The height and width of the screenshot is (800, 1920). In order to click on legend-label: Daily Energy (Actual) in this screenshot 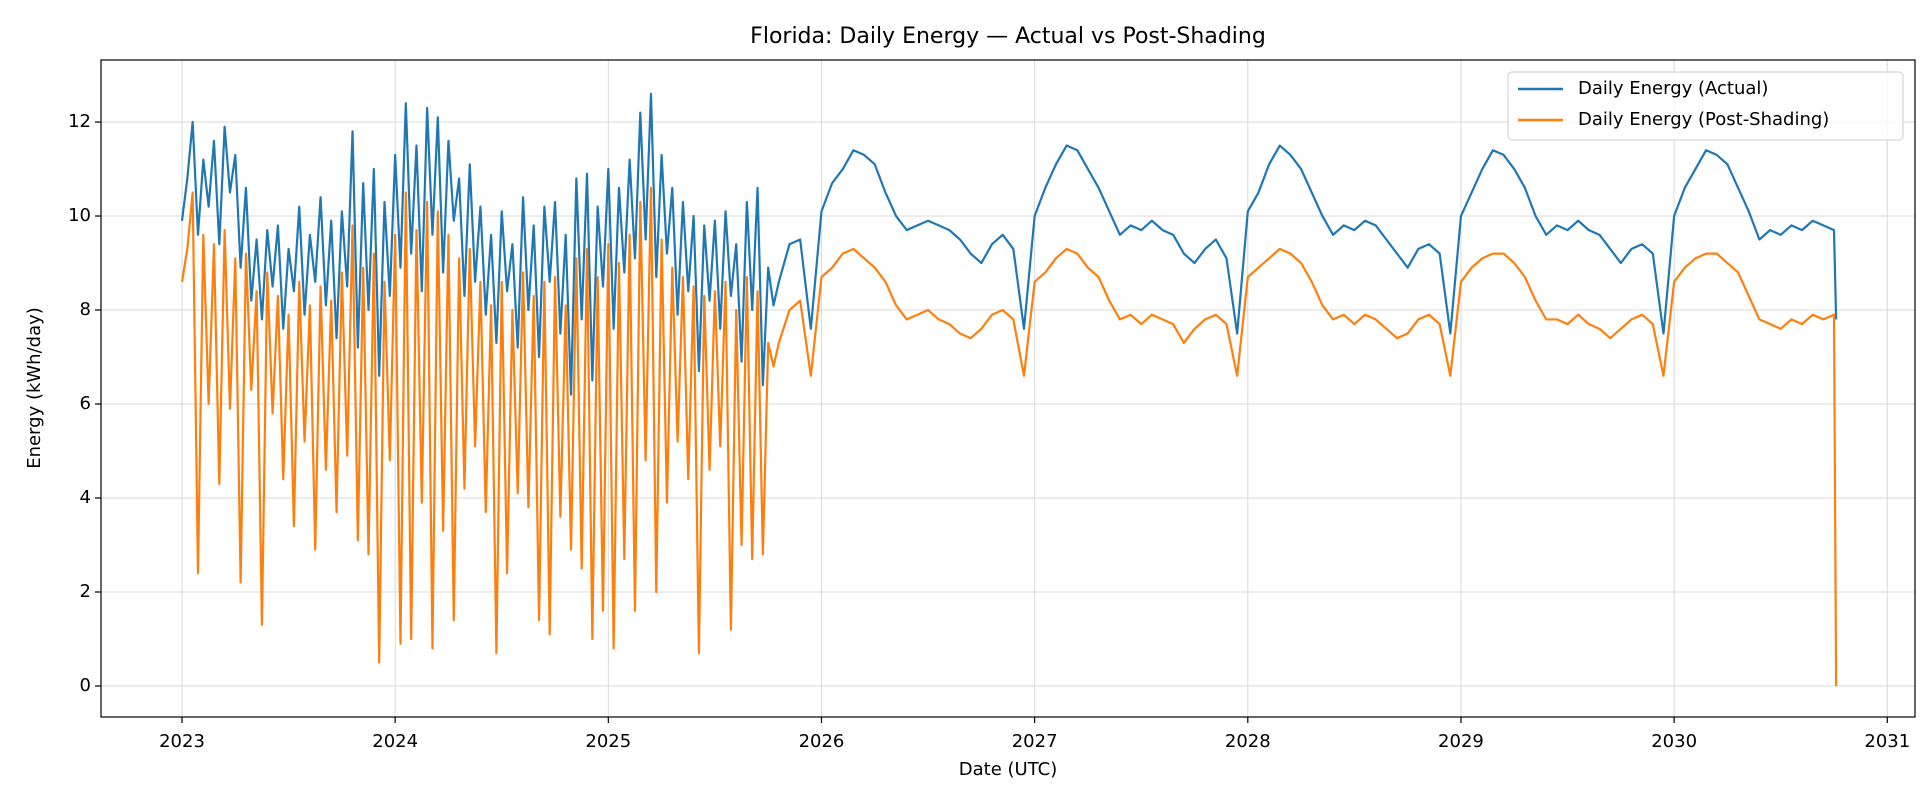, I will do `click(1673, 88)`.